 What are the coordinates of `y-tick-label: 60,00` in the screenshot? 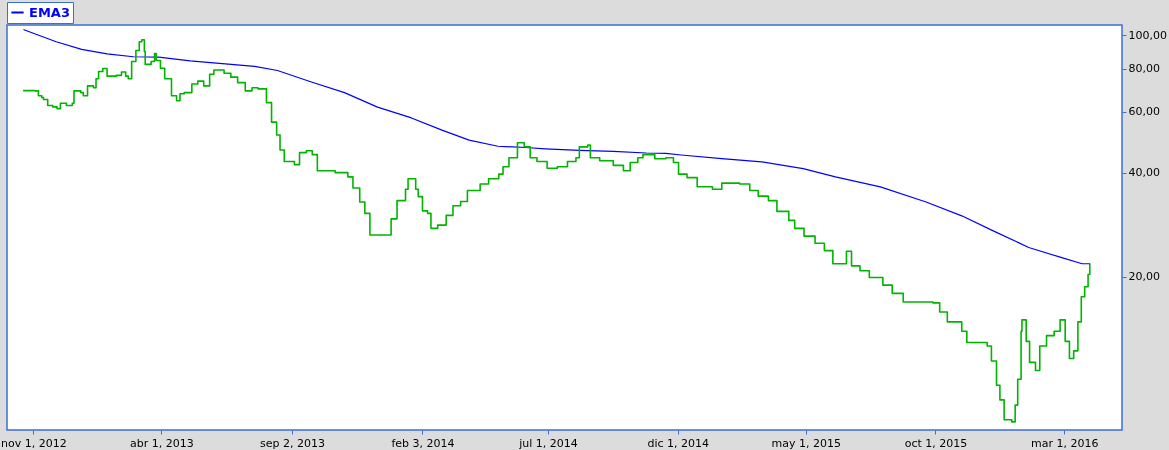 It's located at (1144, 112).